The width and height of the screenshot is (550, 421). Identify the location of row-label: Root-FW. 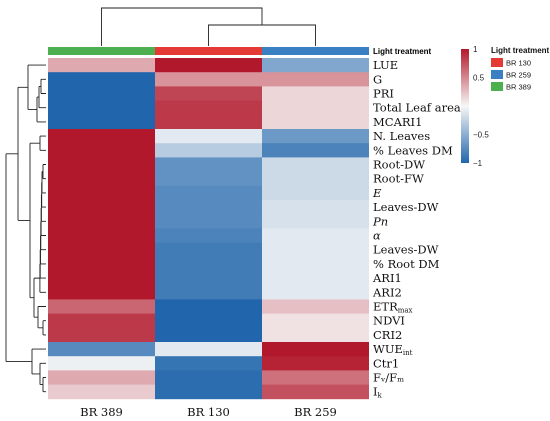
(398, 179).